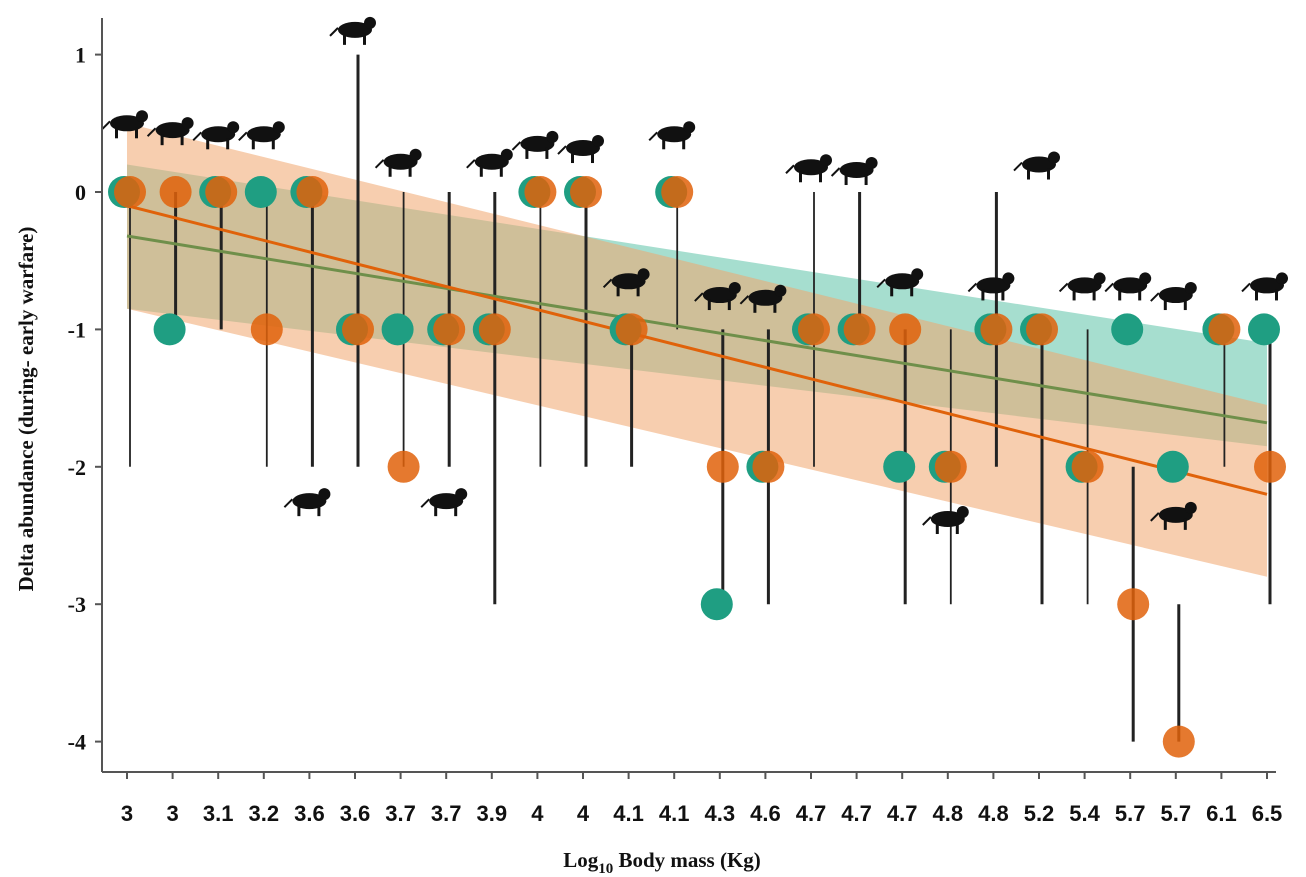 The height and width of the screenshot is (877, 1306). Describe the element at coordinates (1039, 813) in the screenshot. I see `x-tick-label: 5.2` at that location.